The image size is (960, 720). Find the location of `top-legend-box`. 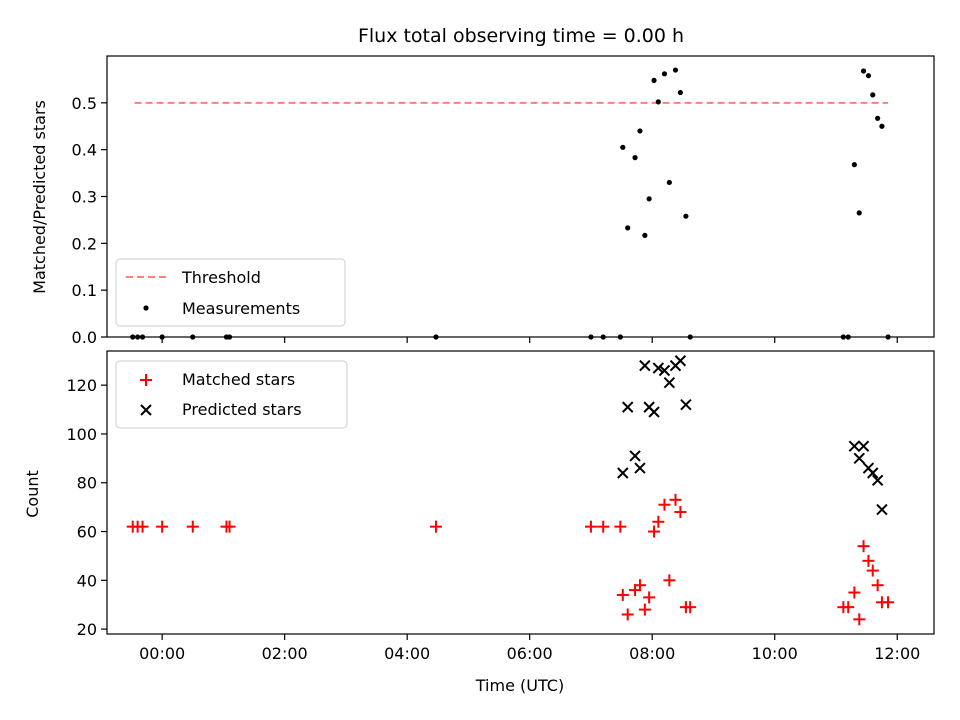

top-legend-box is located at coordinates (230, 292).